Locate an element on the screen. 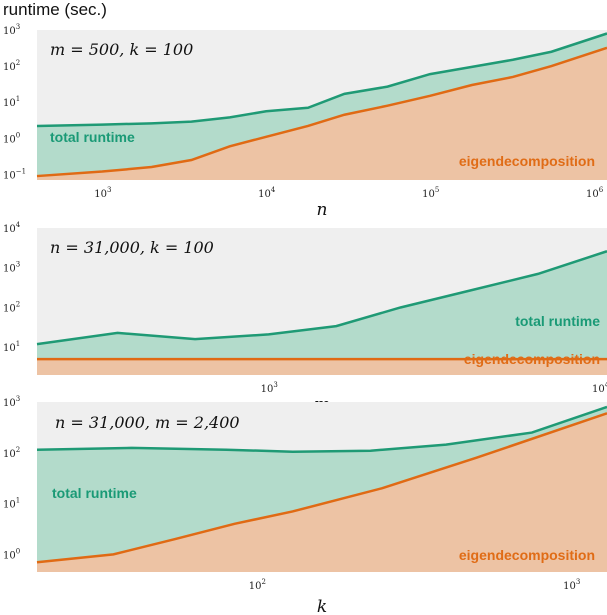 Image resolution: width=607 pixels, height=615 pixels. x-axis-label: k is located at coordinates (322, 606).